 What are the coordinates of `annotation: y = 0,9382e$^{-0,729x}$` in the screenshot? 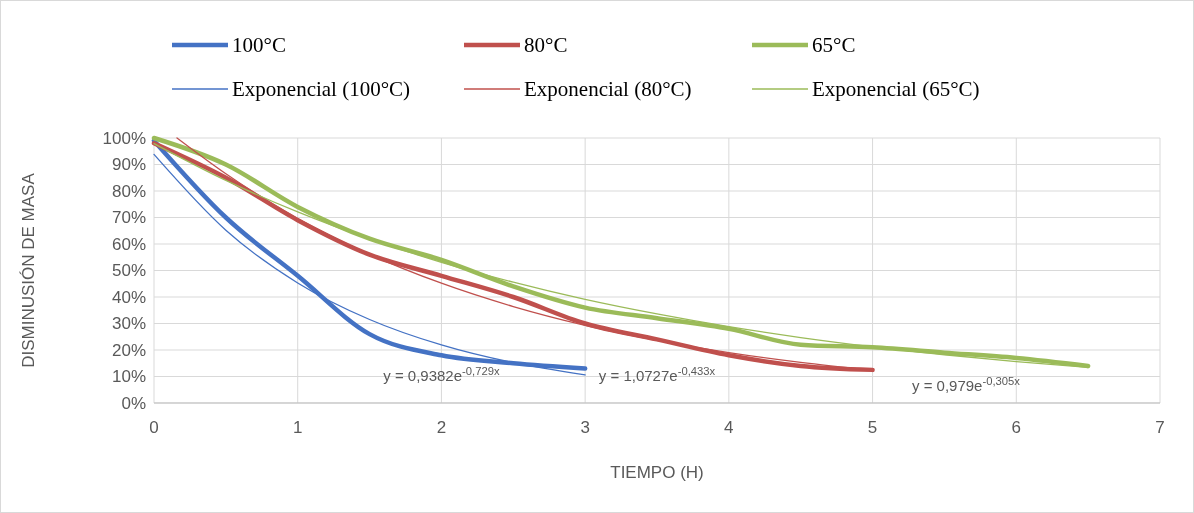 It's located at (441, 374).